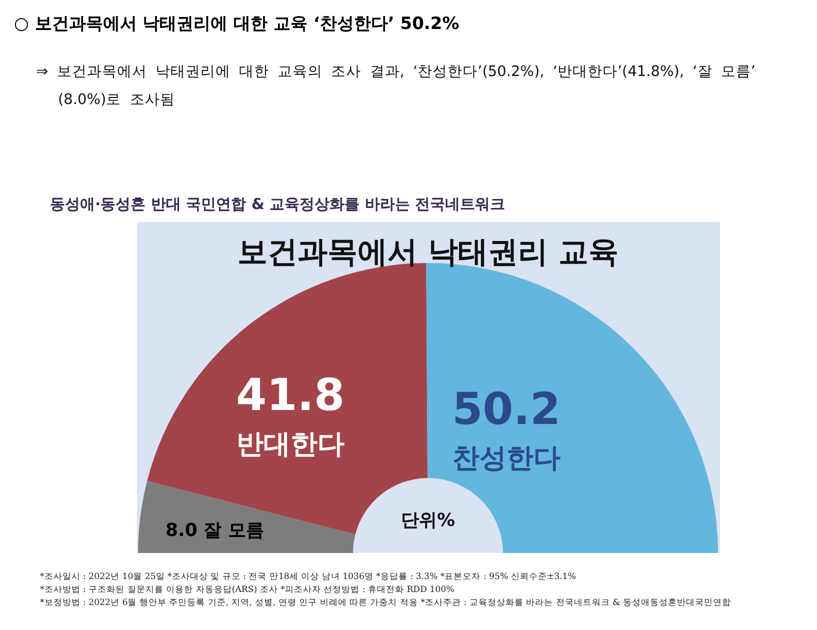  Describe the element at coordinates (506, 409) in the screenshot. I see `data-label: 50.2` at that location.